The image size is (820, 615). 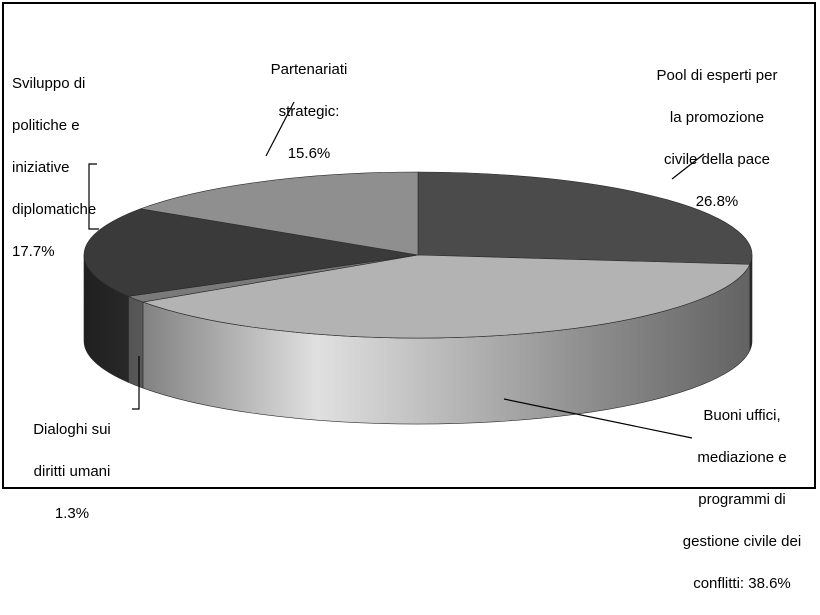 What do you see at coordinates (309, 111) in the screenshot?
I see `slice-label-partenariati: Partenariati strategic: 15.6%` at bounding box center [309, 111].